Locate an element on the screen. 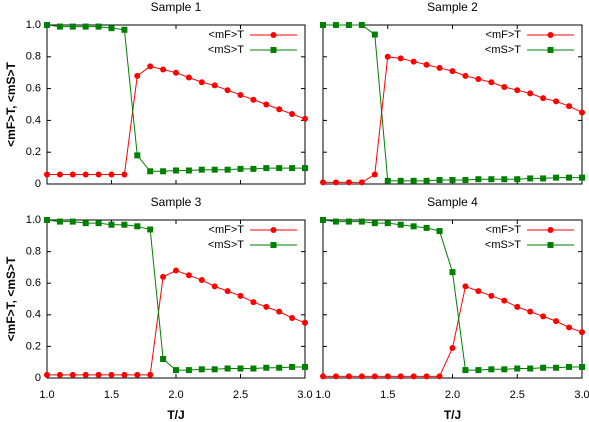 The width and height of the screenshot is (589, 422). panel-title: Sample 2 is located at coordinates (452, 7).